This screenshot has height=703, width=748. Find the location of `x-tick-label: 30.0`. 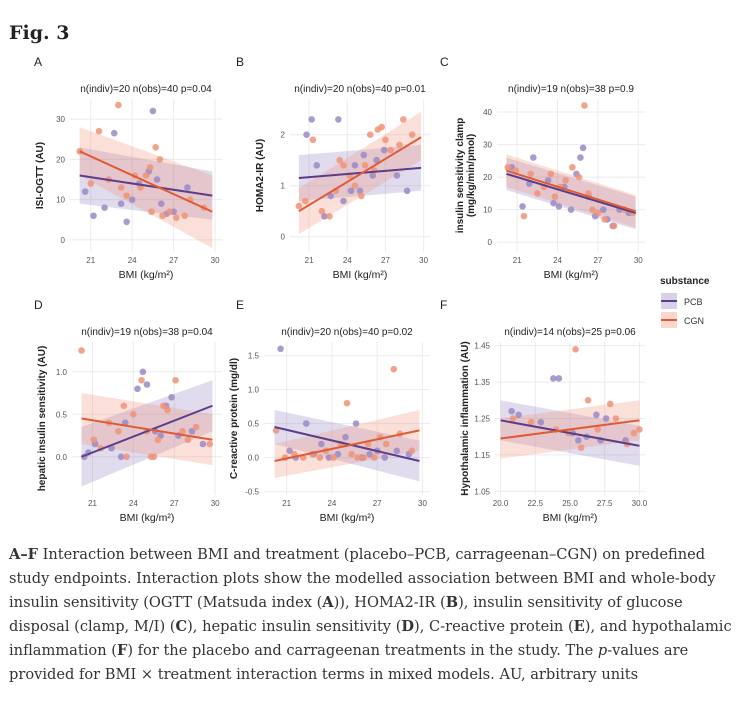

x-tick-label: 30.0 is located at coordinates (640, 503).